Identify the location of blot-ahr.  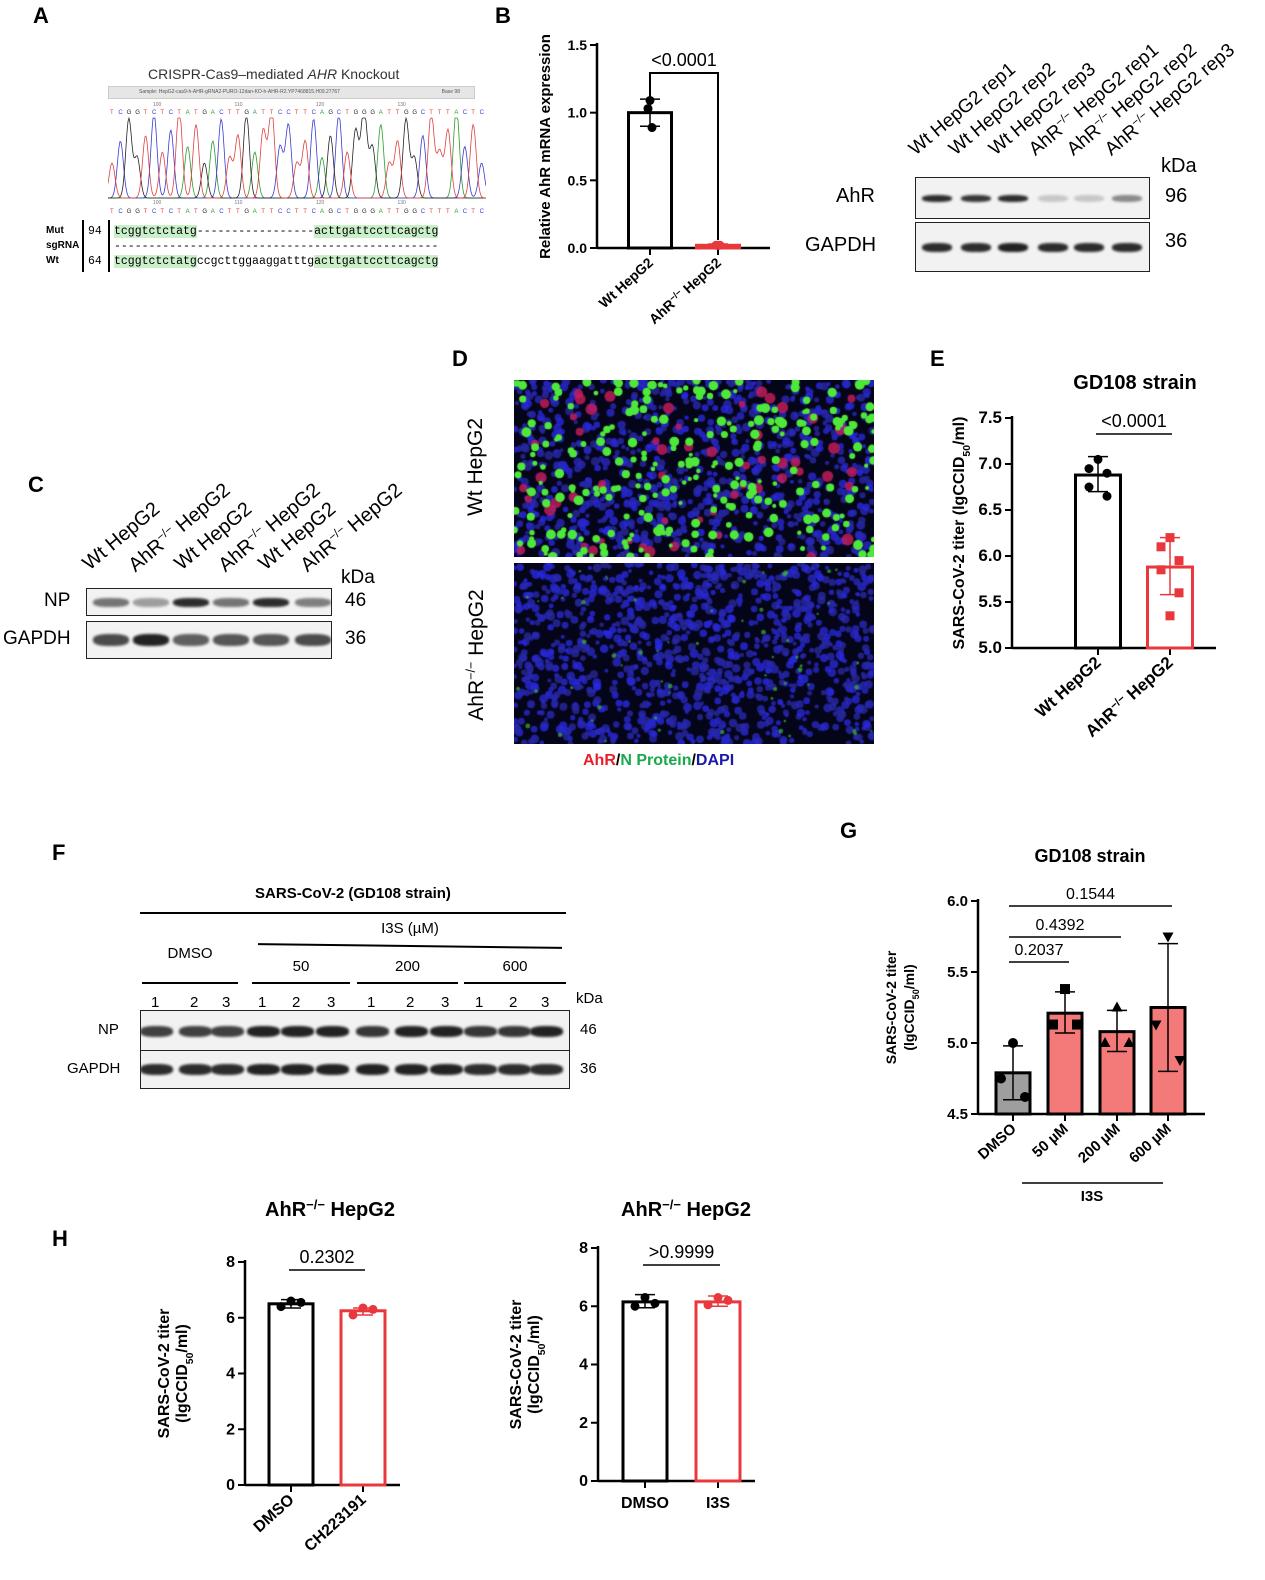
(1032, 198).